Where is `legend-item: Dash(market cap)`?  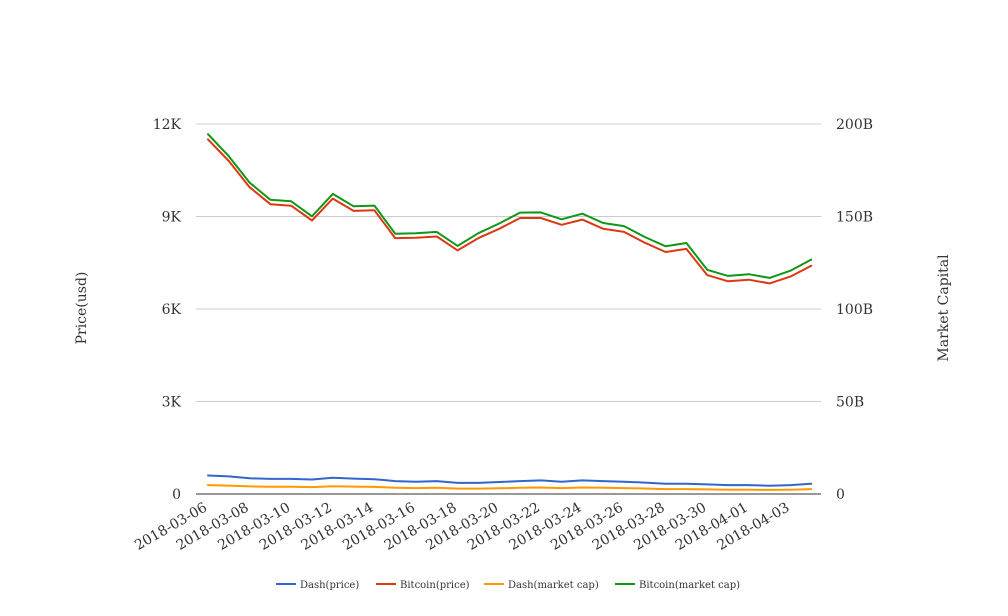 legend-item: Dash(market cap) is located at coordinates (541, 585).